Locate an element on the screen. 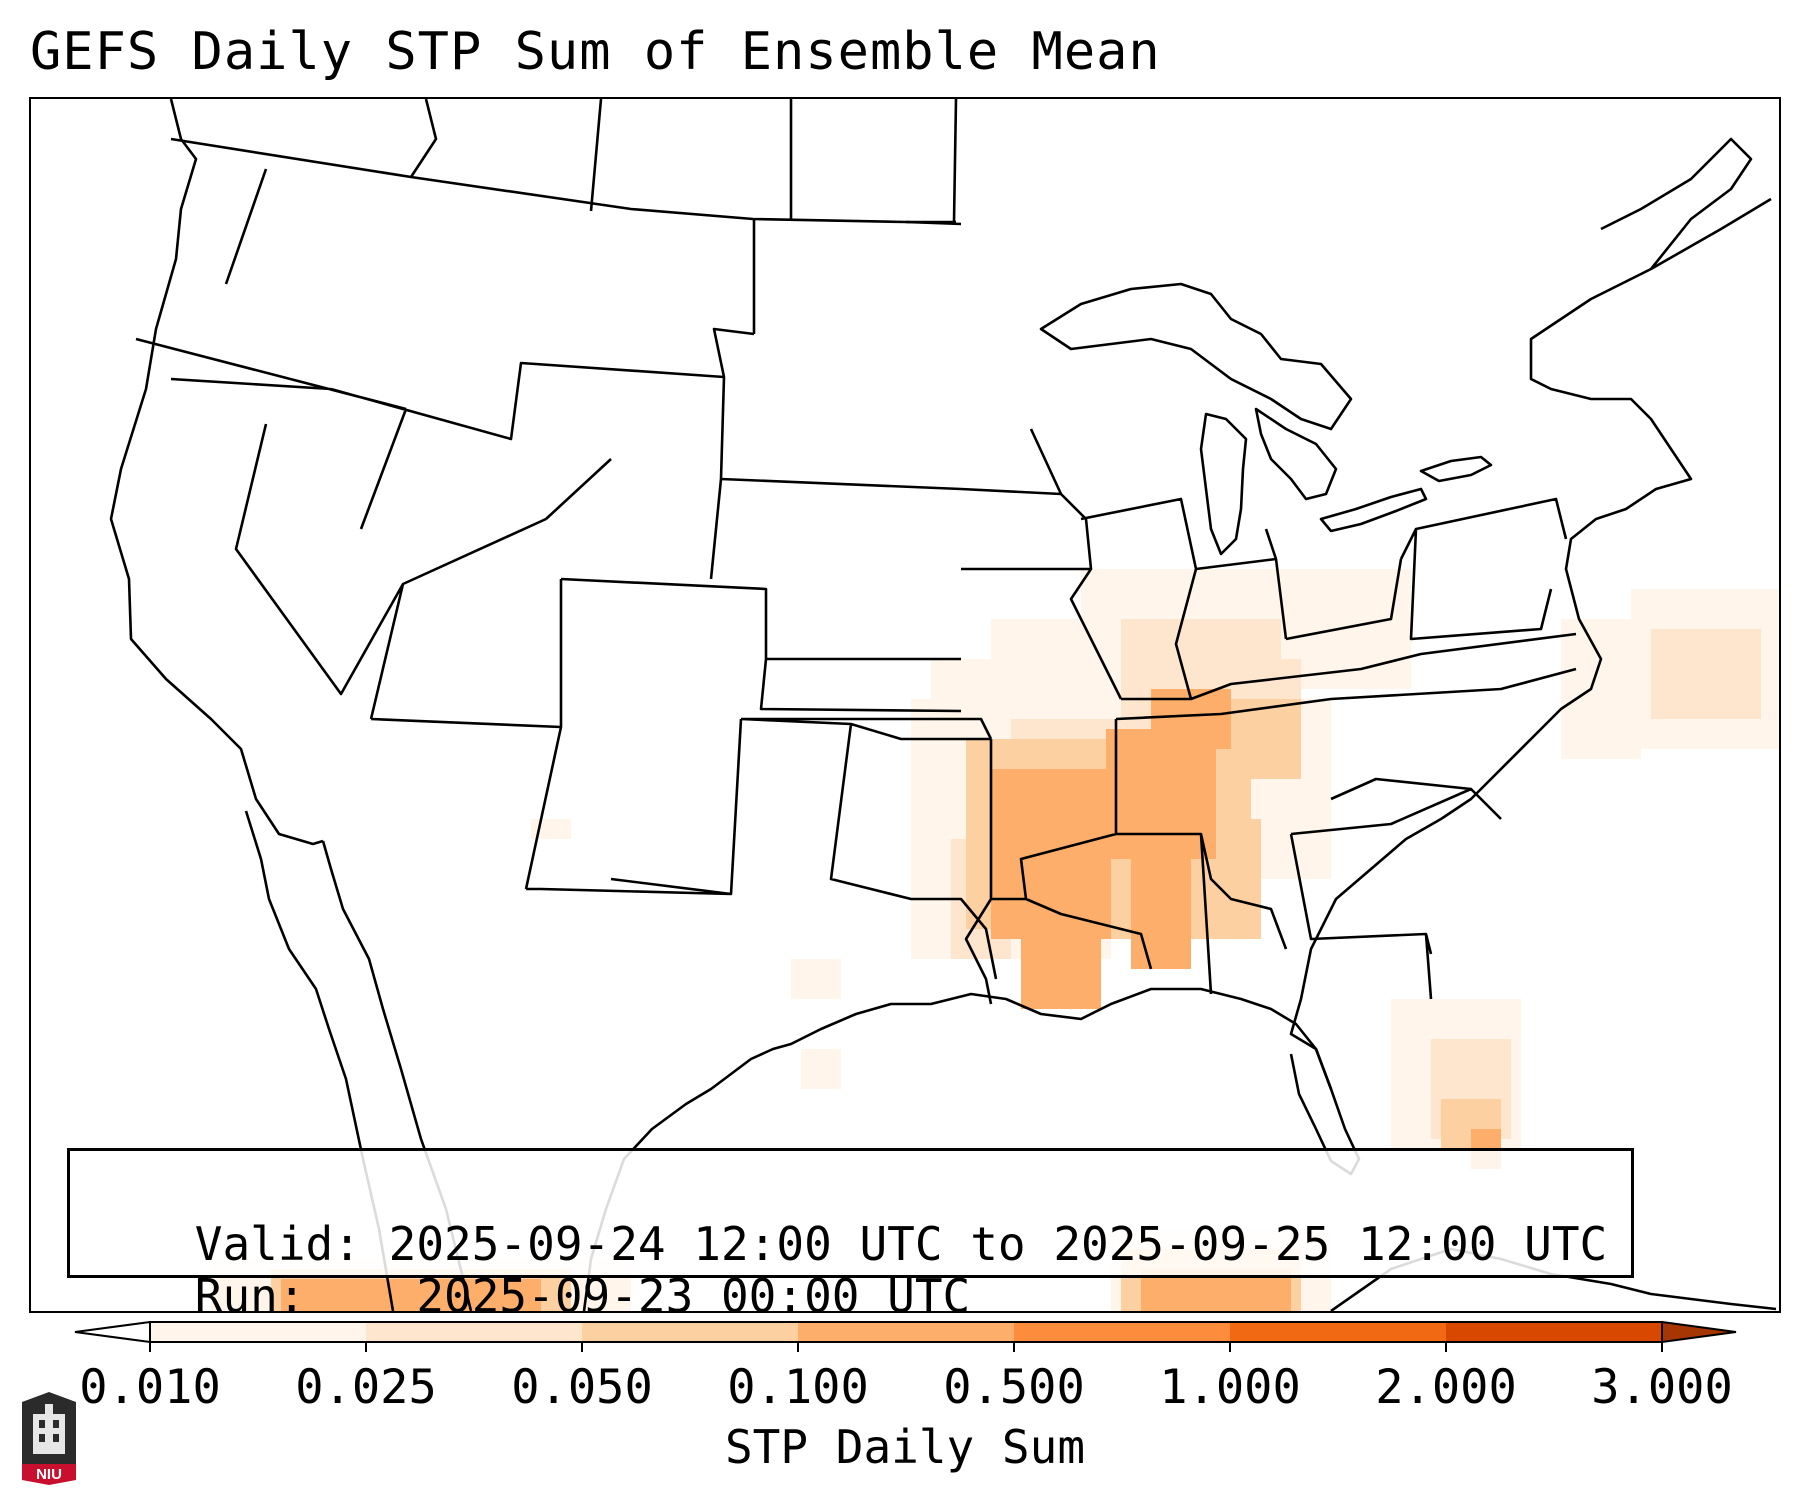 Image resolution: width=1803 pixels, height=1500 pixels. border-canada-mid is located at coordinates (423, 138).